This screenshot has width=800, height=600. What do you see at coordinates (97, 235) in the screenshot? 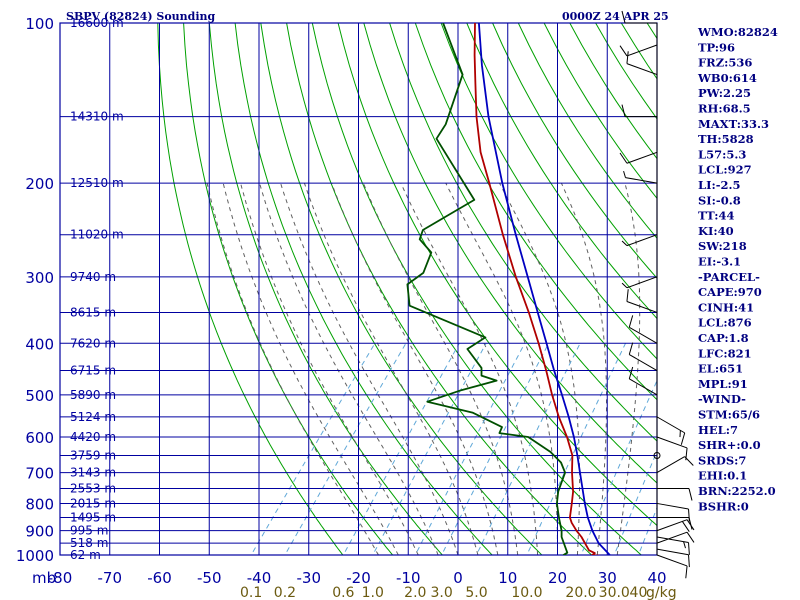
I see `height-label: 11020 m` at bounding box center [97, 235].